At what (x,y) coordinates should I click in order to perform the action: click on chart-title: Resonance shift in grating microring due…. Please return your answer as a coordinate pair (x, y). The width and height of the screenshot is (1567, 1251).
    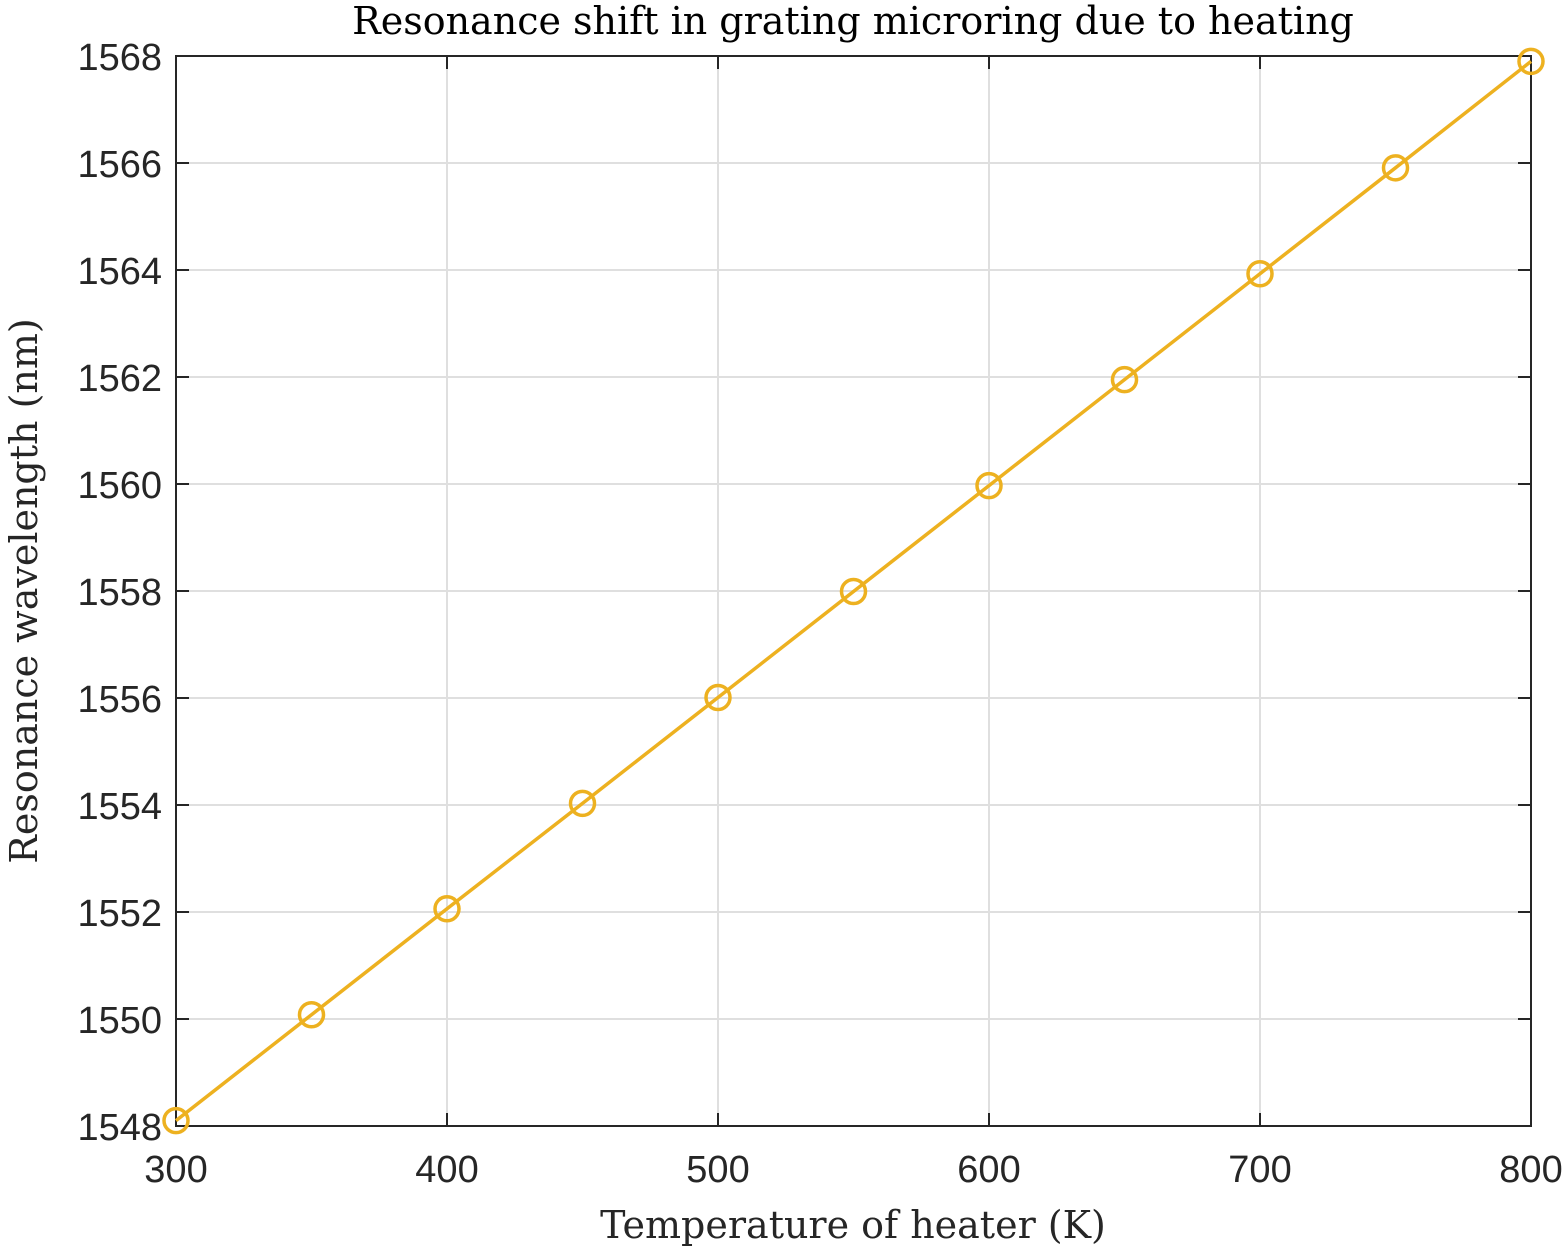
    Looking at the image, I should click on (853, 21).